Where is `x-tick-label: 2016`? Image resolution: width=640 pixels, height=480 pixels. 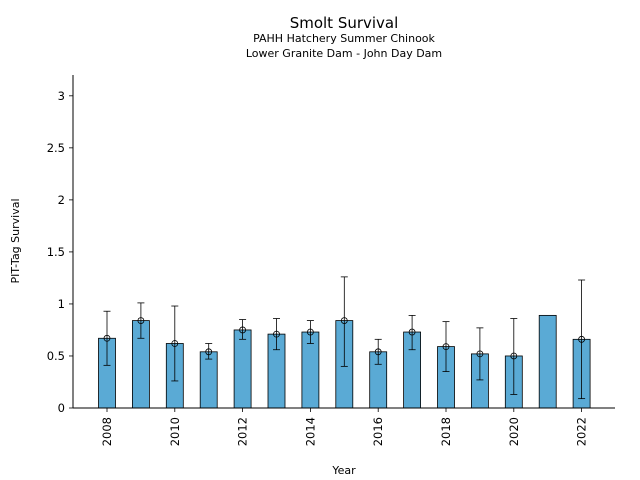
x-tick-label: 2016 is located at coordinates (378, 431).